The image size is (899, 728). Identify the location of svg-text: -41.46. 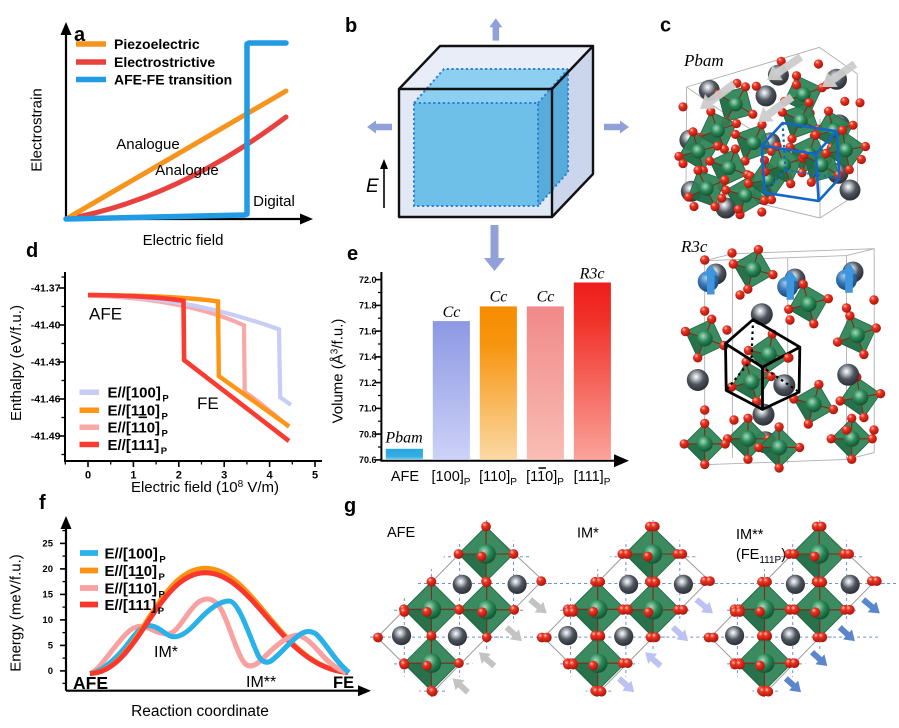
(46, 400).